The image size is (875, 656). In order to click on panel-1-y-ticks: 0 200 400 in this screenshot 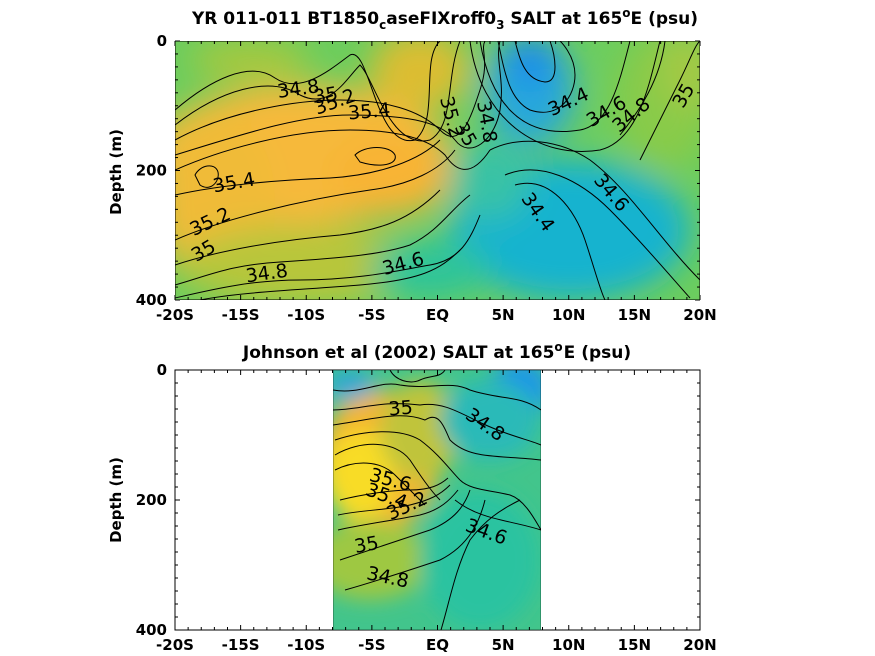, I will do `click(151, 170)`.